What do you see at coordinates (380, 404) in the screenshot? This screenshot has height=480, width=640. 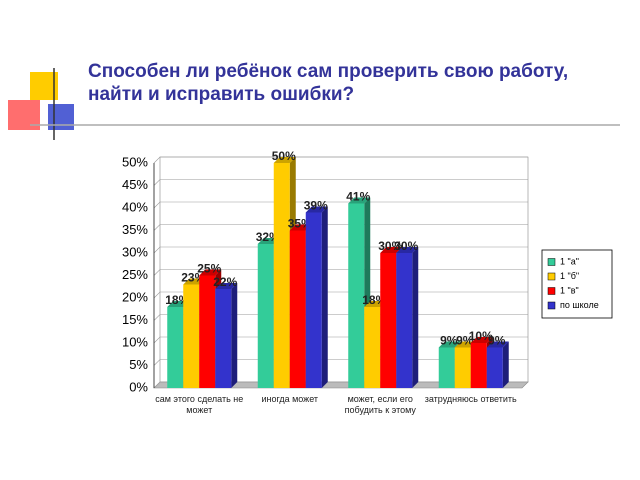 I see `x-tick-label: может, если его побудить к этому` at bounding box center [380, 404].